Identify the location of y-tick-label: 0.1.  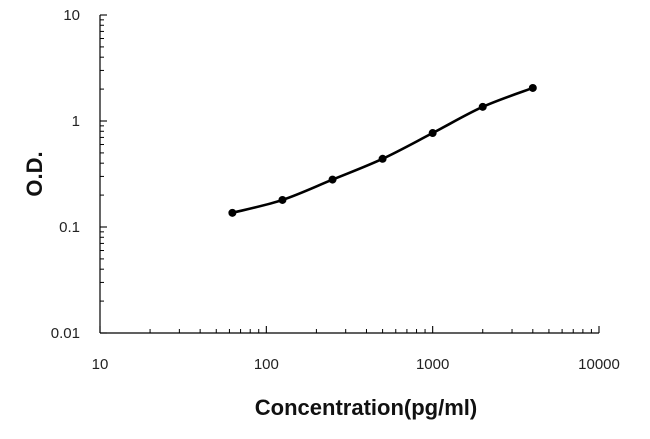
(69, 227).